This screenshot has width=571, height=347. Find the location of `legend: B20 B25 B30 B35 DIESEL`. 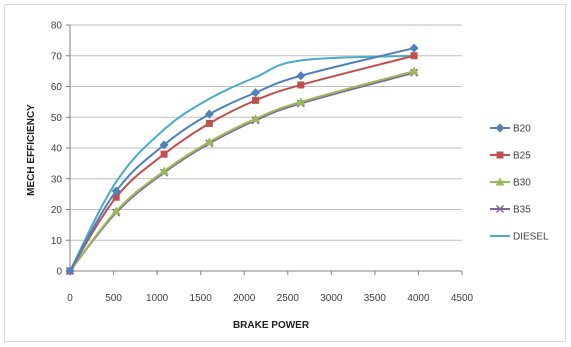

legend: B20 B25 B30 B35 DIESEL is located at coordinates (519, 183).